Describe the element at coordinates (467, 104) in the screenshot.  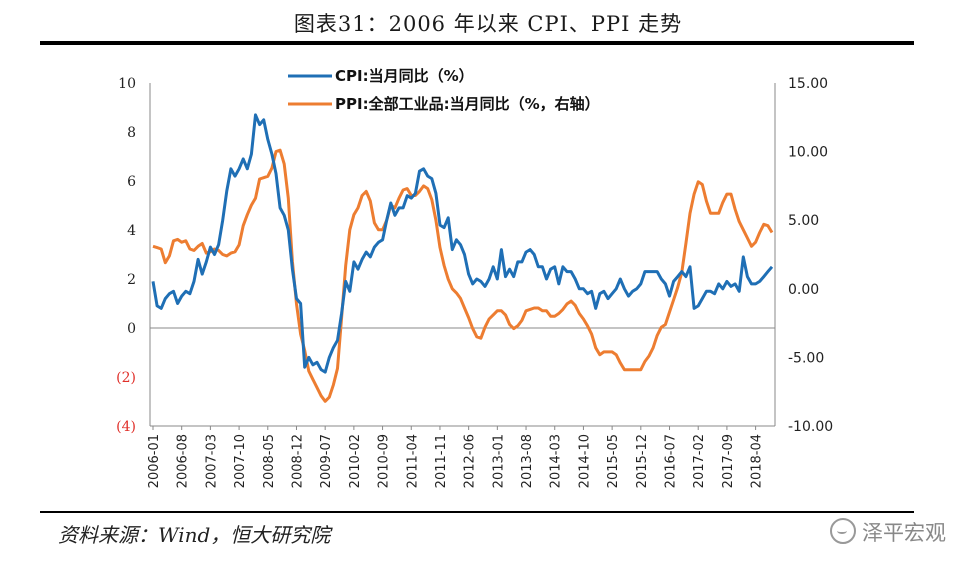
I see `legend-ppi-label: PPI:全部工业品:当月同比（%，右轴）` at that location.